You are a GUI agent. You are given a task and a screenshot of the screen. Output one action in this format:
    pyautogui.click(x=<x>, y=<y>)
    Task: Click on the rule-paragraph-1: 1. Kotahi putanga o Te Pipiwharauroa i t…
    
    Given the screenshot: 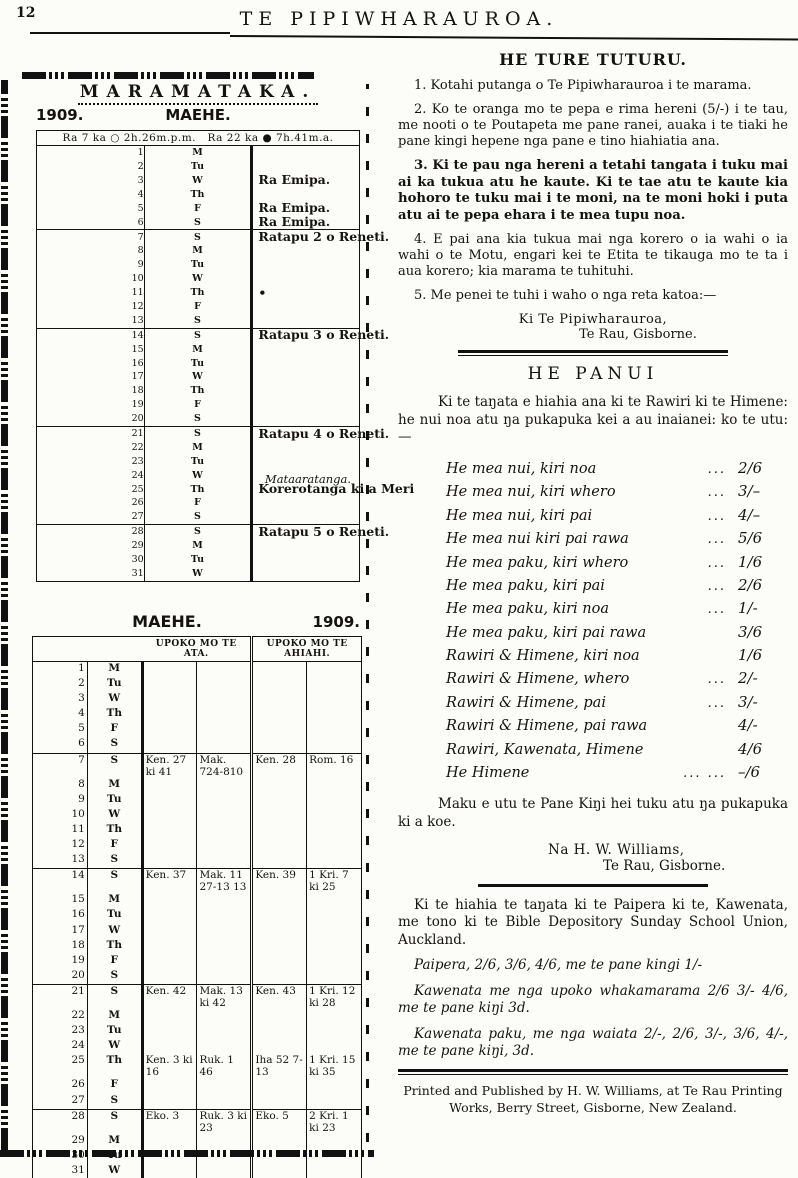 What is the action you would take?
    pyautogui.click(x=583, y=85)
    